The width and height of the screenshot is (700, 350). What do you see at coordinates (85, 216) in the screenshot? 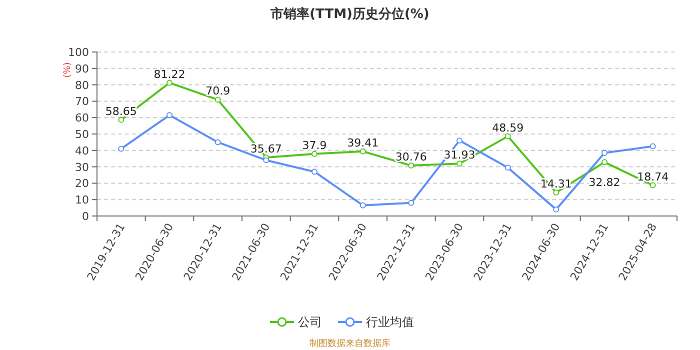
I see `y-tick-label: 0` at bounding box center [85, 216].